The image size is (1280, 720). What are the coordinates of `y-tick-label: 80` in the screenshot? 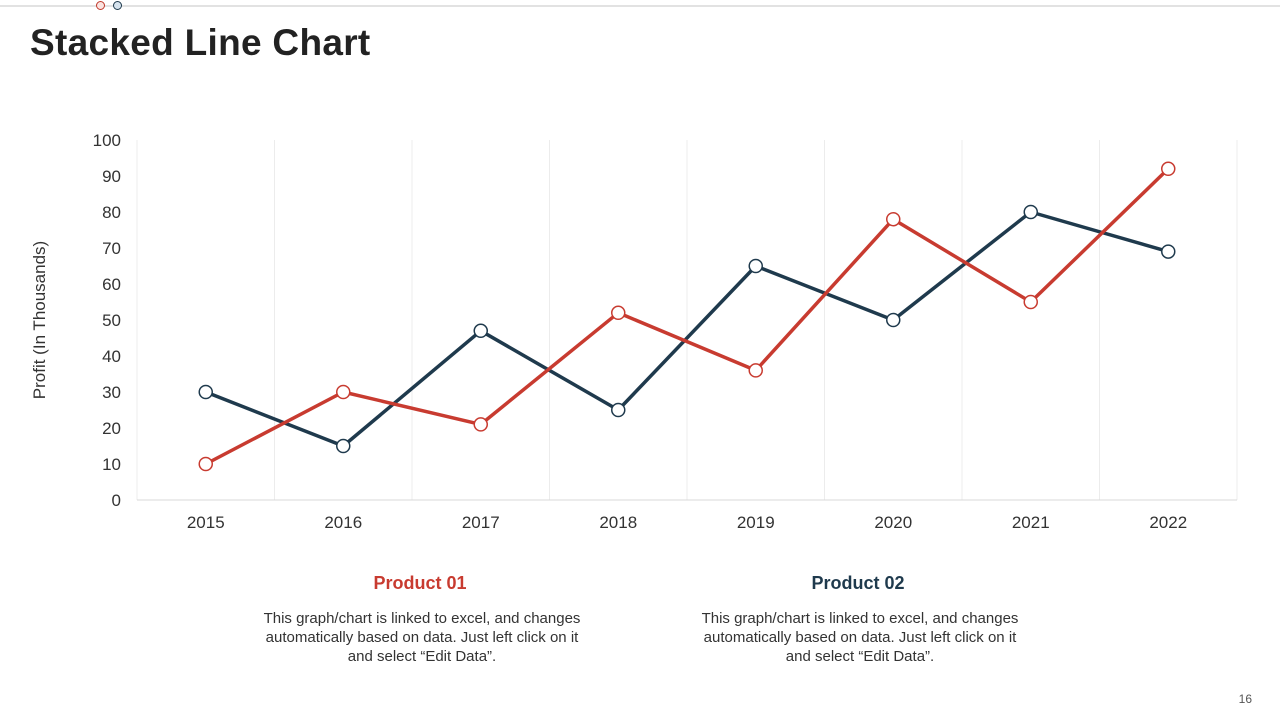 It's located at (111, 212).